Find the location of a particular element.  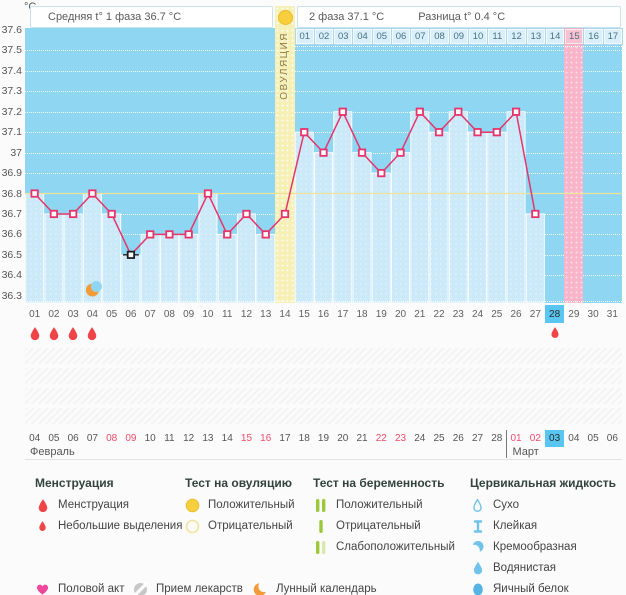

cycle-day-cell: 11 is located at coordinates (227, 314).